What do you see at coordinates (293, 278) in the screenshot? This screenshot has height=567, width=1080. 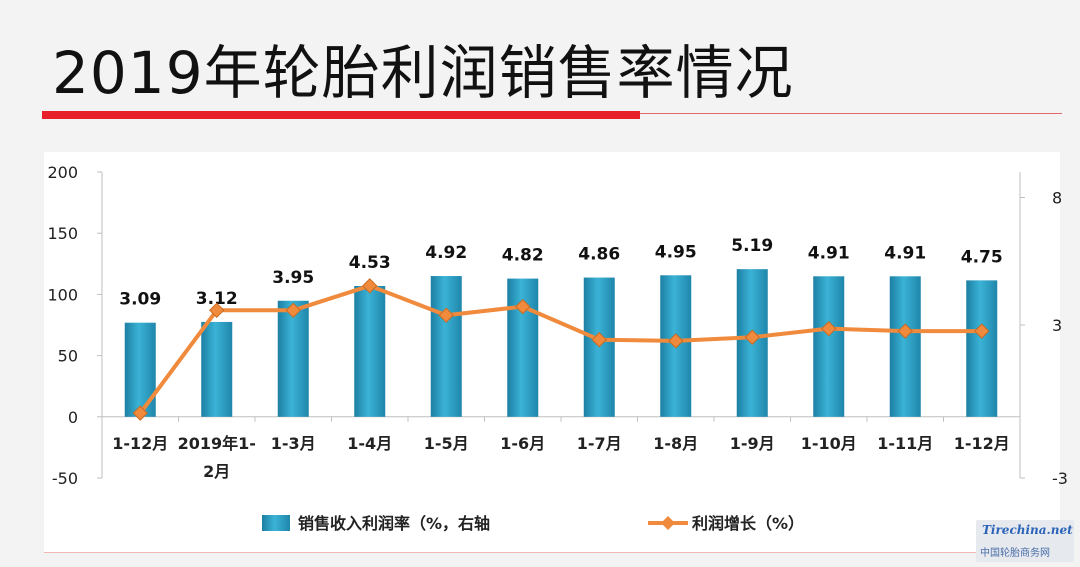 I see `bar-value-label: 3.95` at bounding box center [293, 278].